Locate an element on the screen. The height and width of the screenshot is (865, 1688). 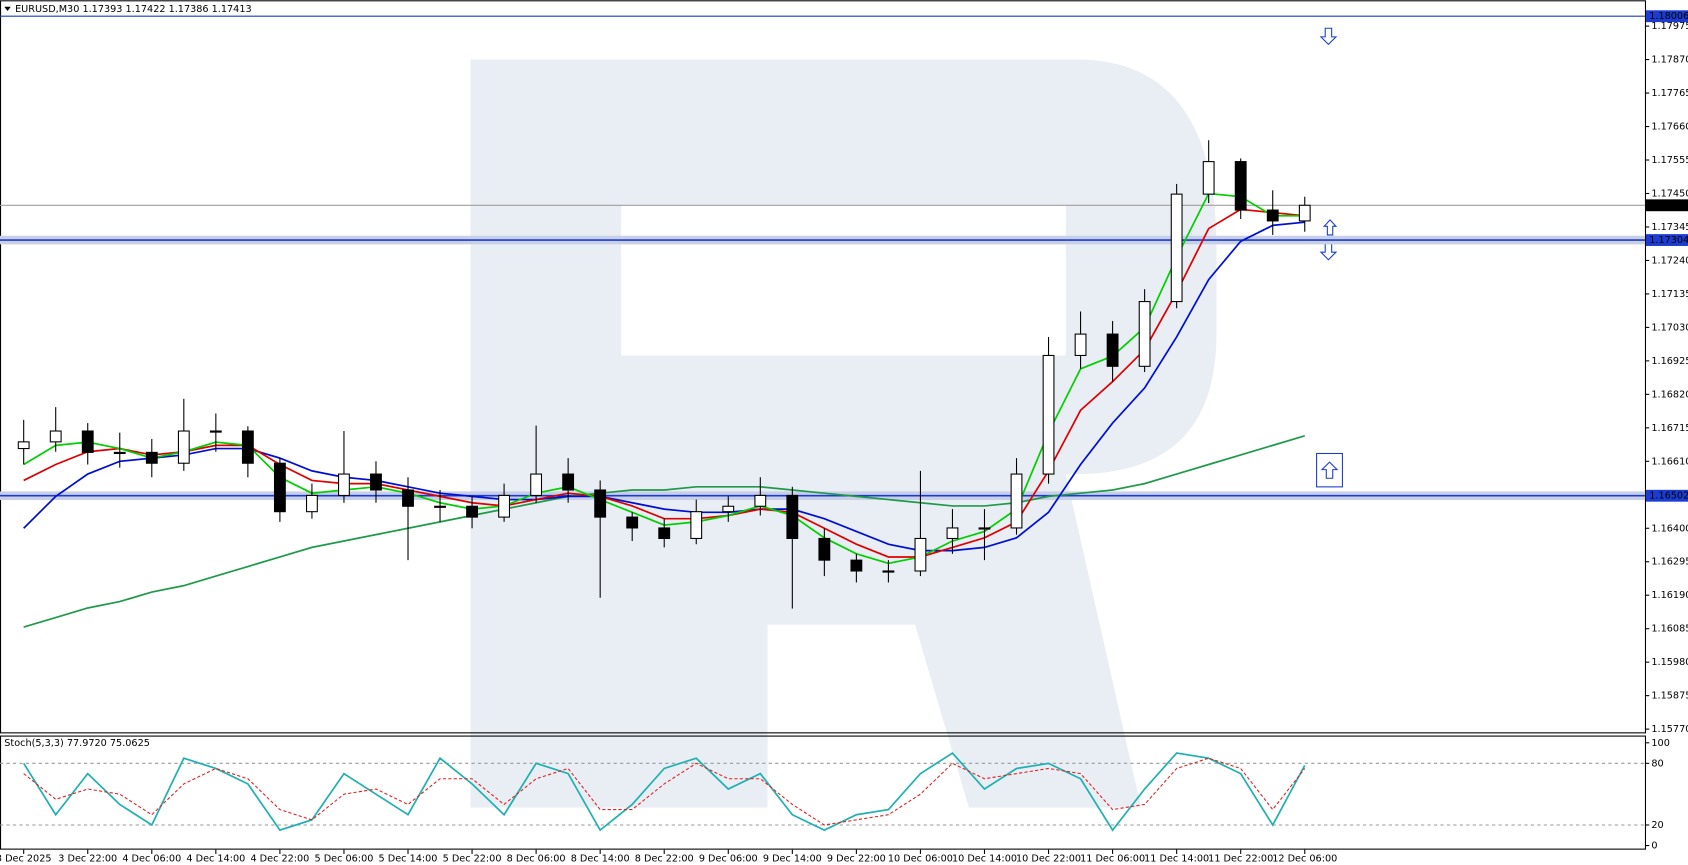
x-tick-label: 4 Dec 14:00 is located at coordinates (215, 858).